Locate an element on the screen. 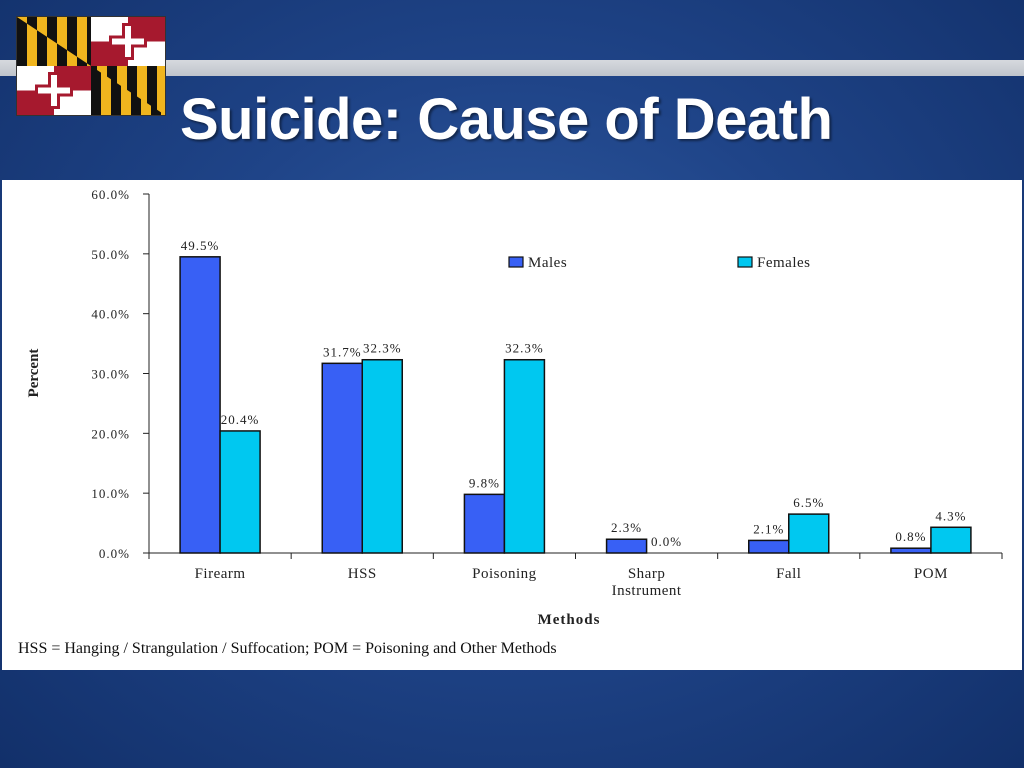  maryland-flag-icon is located at coordinates (91, 66).